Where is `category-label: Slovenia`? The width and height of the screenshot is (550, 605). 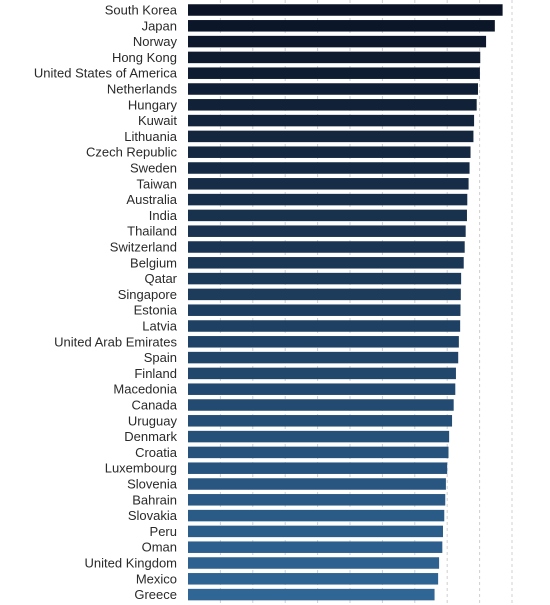
category-label: Slovenia is located at coordinates (152, 484).